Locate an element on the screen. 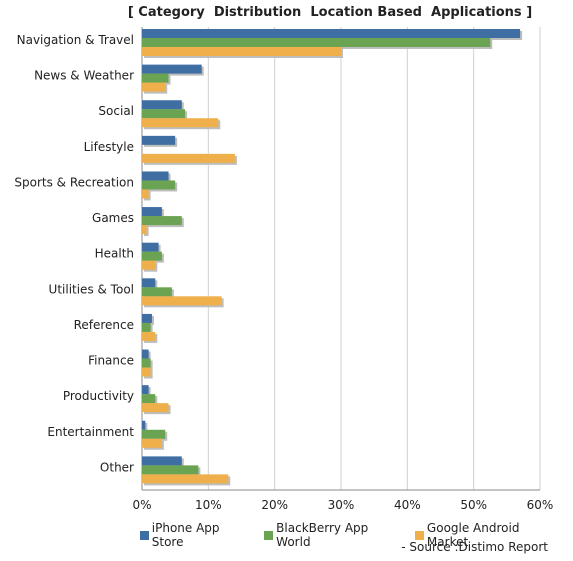 The width and height of the screenshot is (573, 561). category-label: Social is located at coordinates (116, 111).